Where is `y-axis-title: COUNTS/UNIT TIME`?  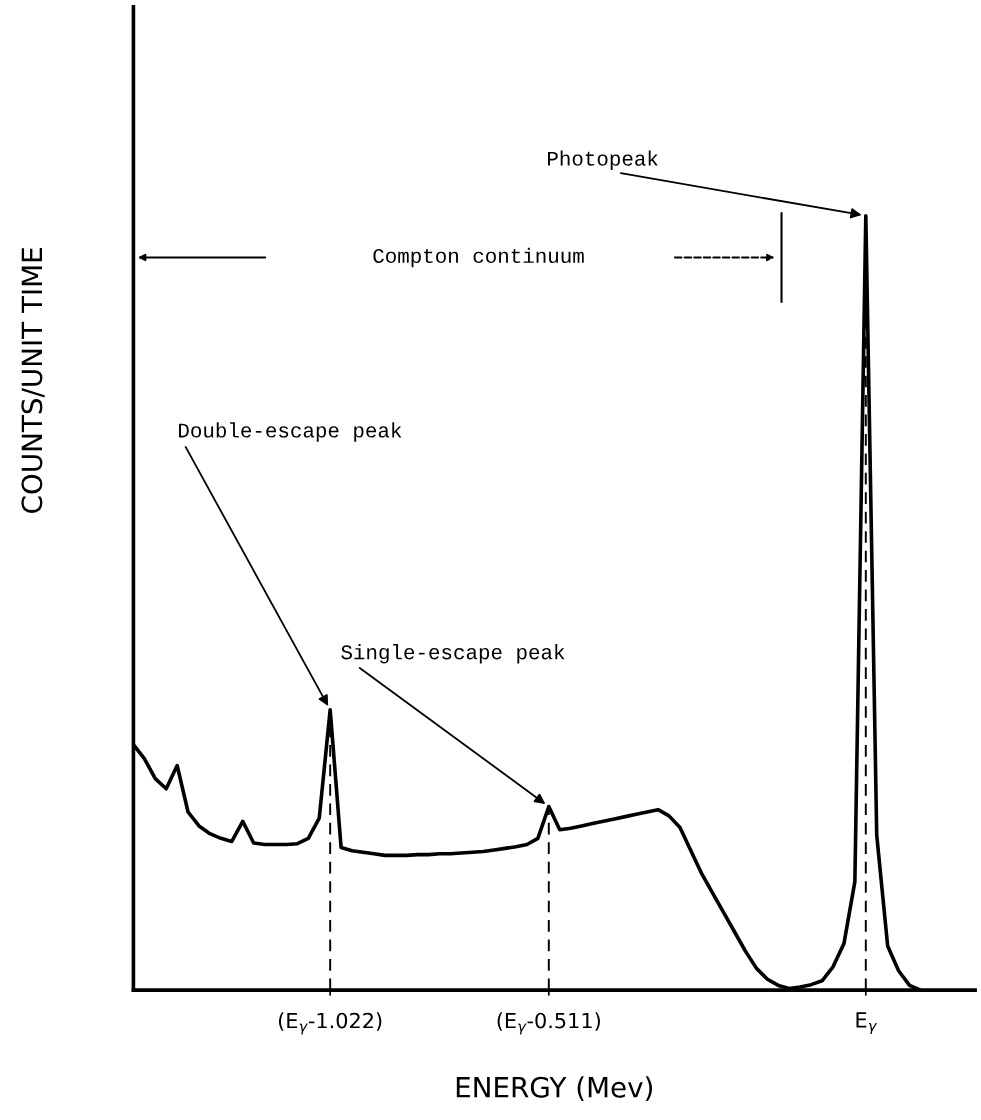 y-axis-title: COUNTS/UNIT TIME is located at coordinates (33, 380).